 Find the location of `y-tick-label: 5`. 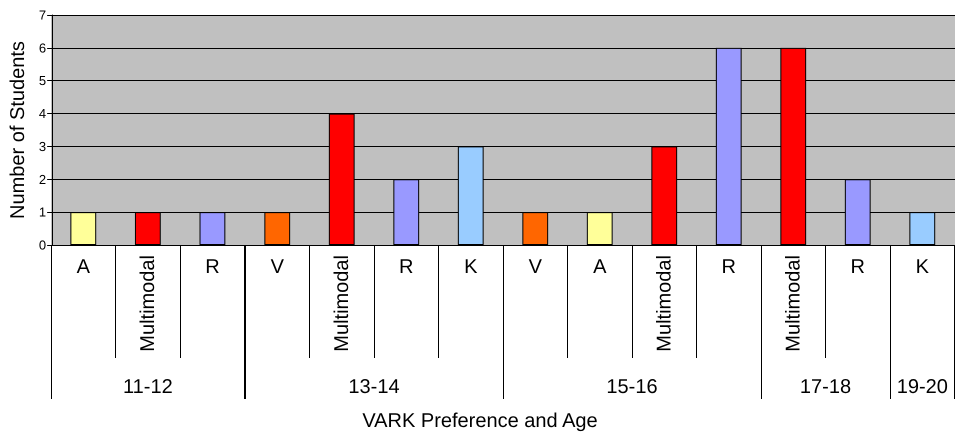

y-tick-label: 5 is located at coordinates (42, 80).